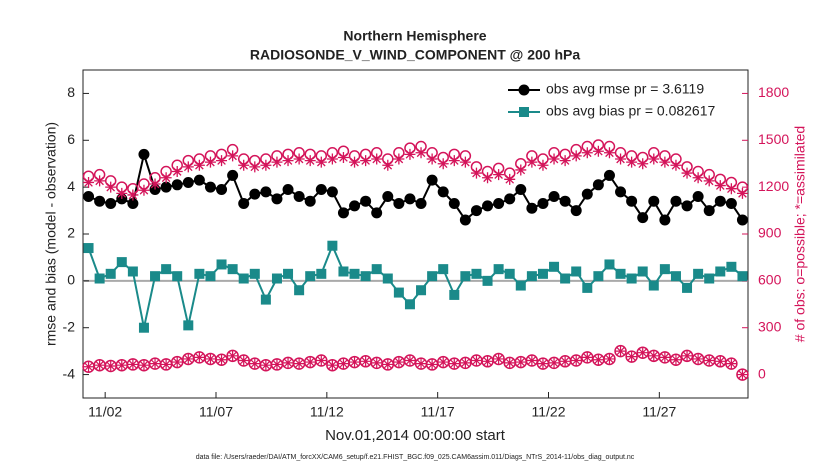  I want to click on x-tick-label: 11/22, so click(549, 412).